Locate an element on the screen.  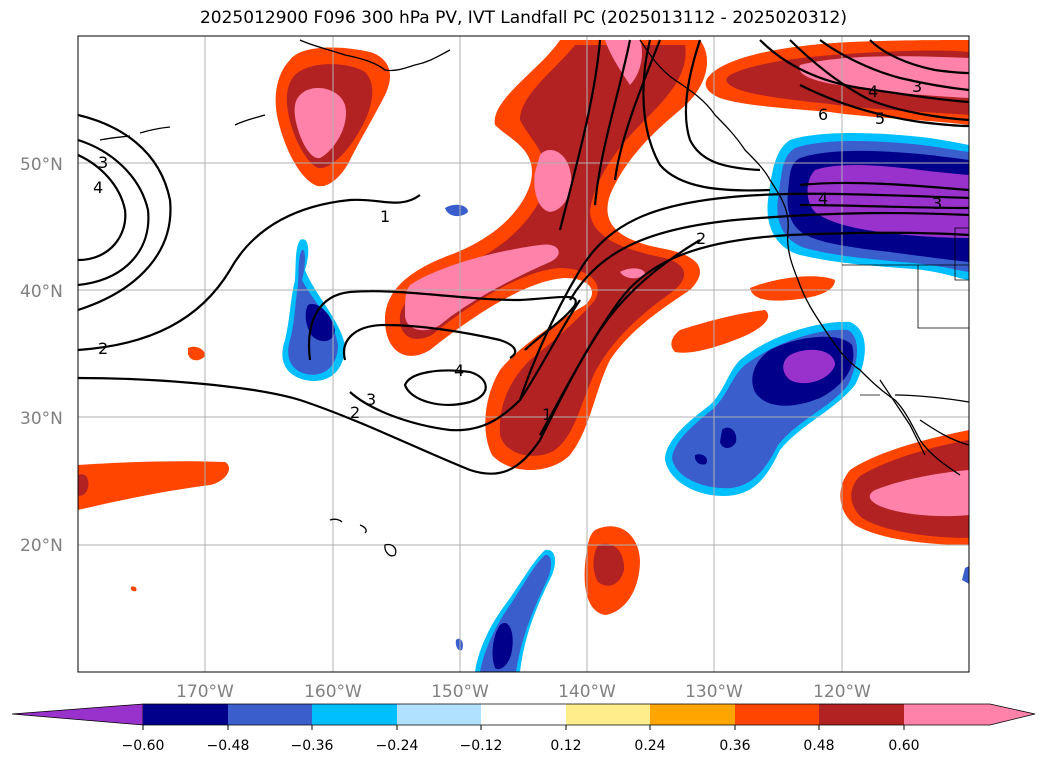
colorbar-tick-label: 0.48 is located at coordinates (818, 746).